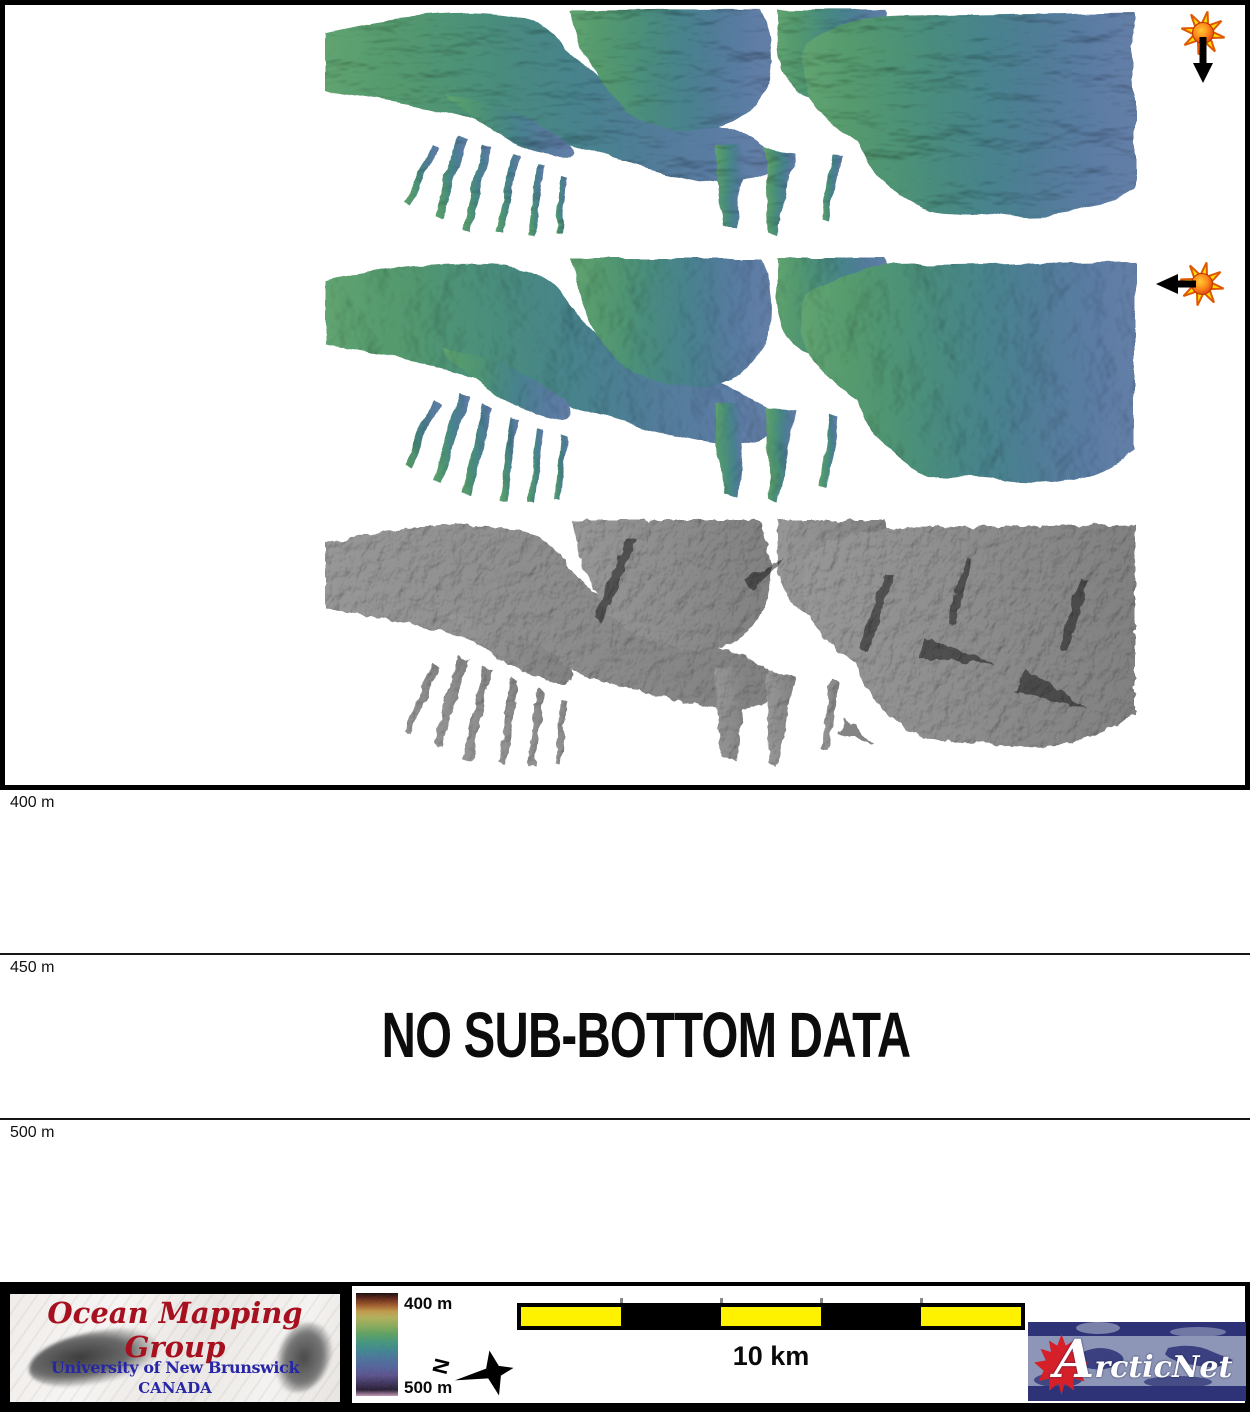 The image size is (1250, 1412). I want to click on sun-with-down-arrow-icon, so click(1203, 47).